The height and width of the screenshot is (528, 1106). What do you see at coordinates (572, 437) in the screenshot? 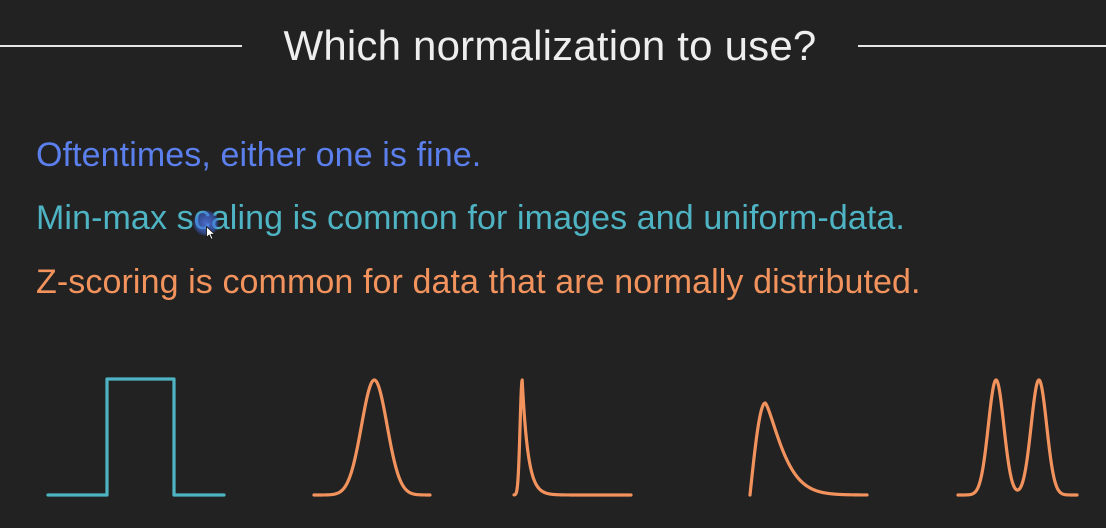
I see `skewed-spike-curve-icon` at bounding box center [572, 437].